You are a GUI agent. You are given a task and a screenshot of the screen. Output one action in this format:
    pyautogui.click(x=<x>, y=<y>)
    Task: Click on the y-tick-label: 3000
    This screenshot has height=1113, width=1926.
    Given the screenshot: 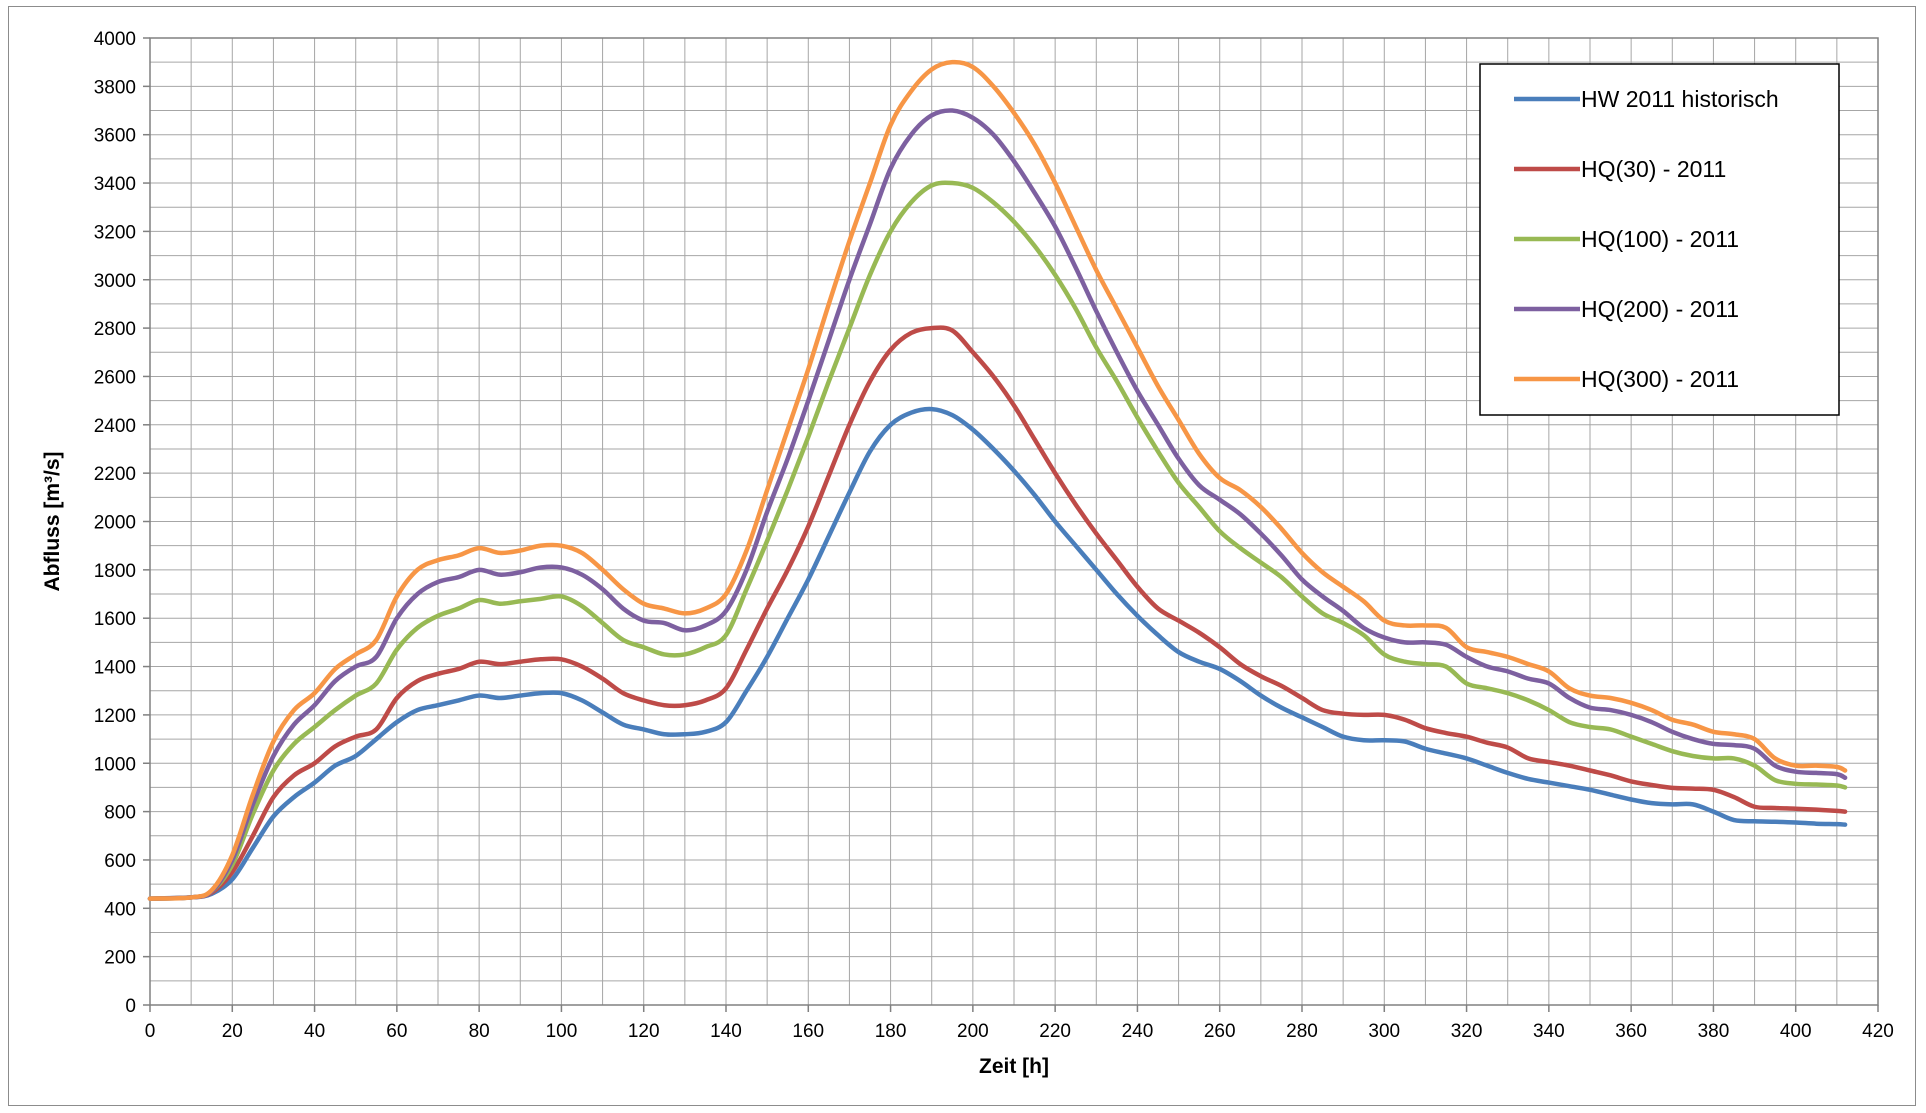 What is the action you would take?
    pyautogui.click(x=115, y=281)
    